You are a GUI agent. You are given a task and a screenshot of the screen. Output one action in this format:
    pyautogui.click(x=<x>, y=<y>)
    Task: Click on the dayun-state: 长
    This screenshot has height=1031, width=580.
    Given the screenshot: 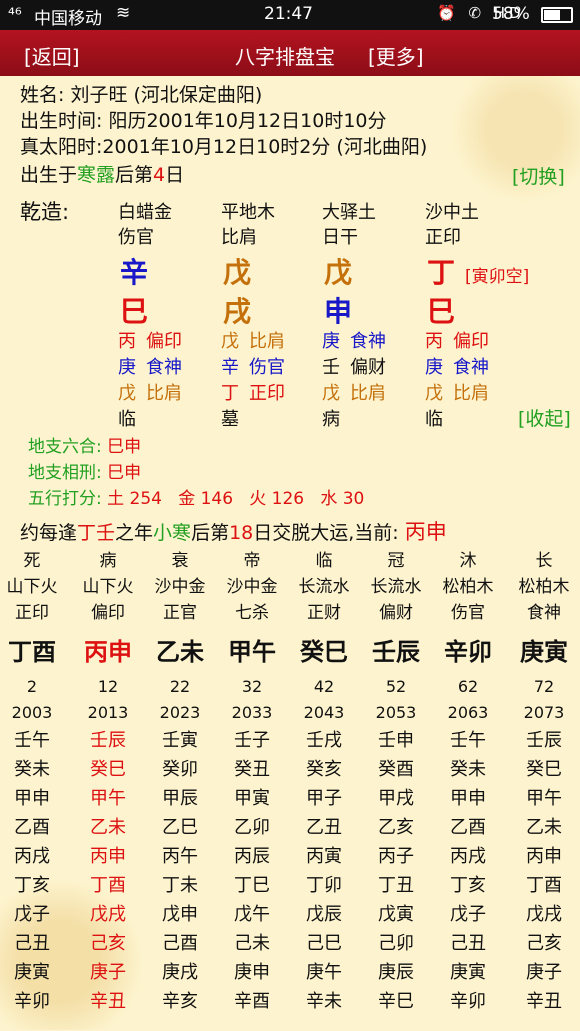 What is the action you would take?
    pyautogui.click(x=544, y=561)
    